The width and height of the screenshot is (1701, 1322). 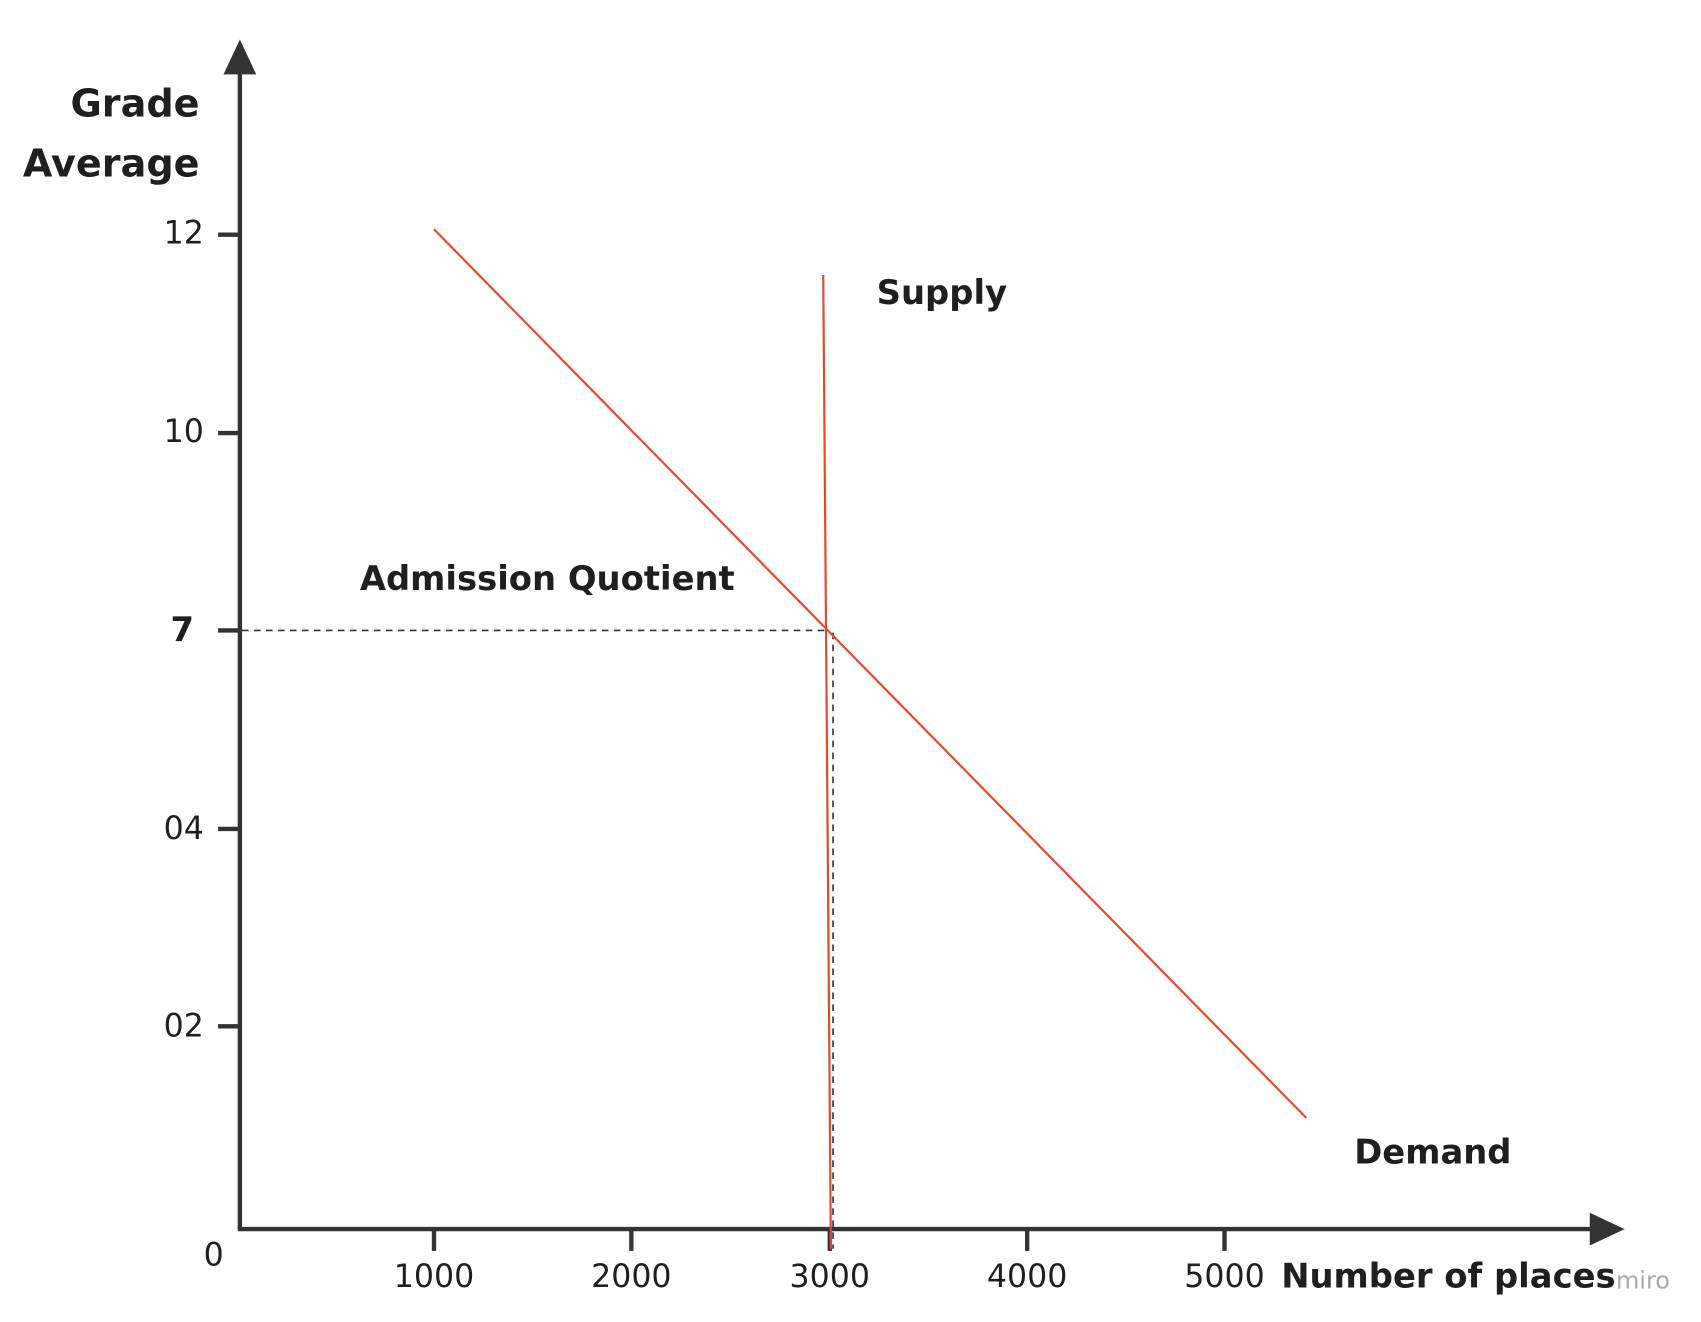 I want to click on y-ticks, so click(x=229, y=630).